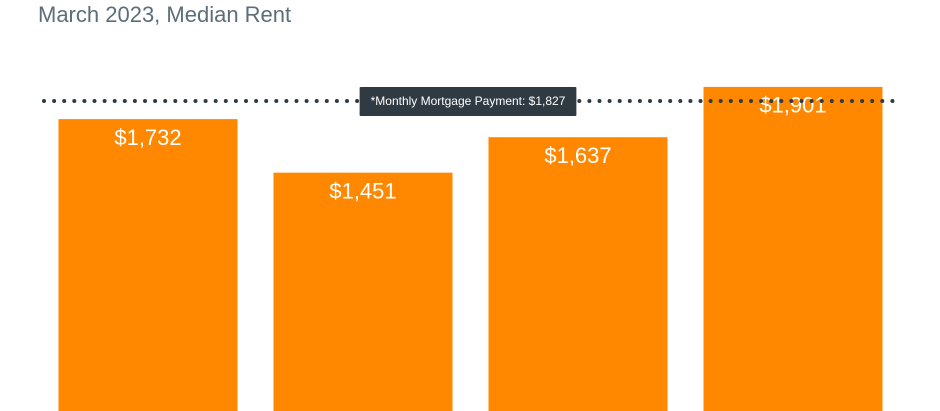 This screenshot has height=411, width=940. I want to click on value-label: $1,732, so click(147, 137).